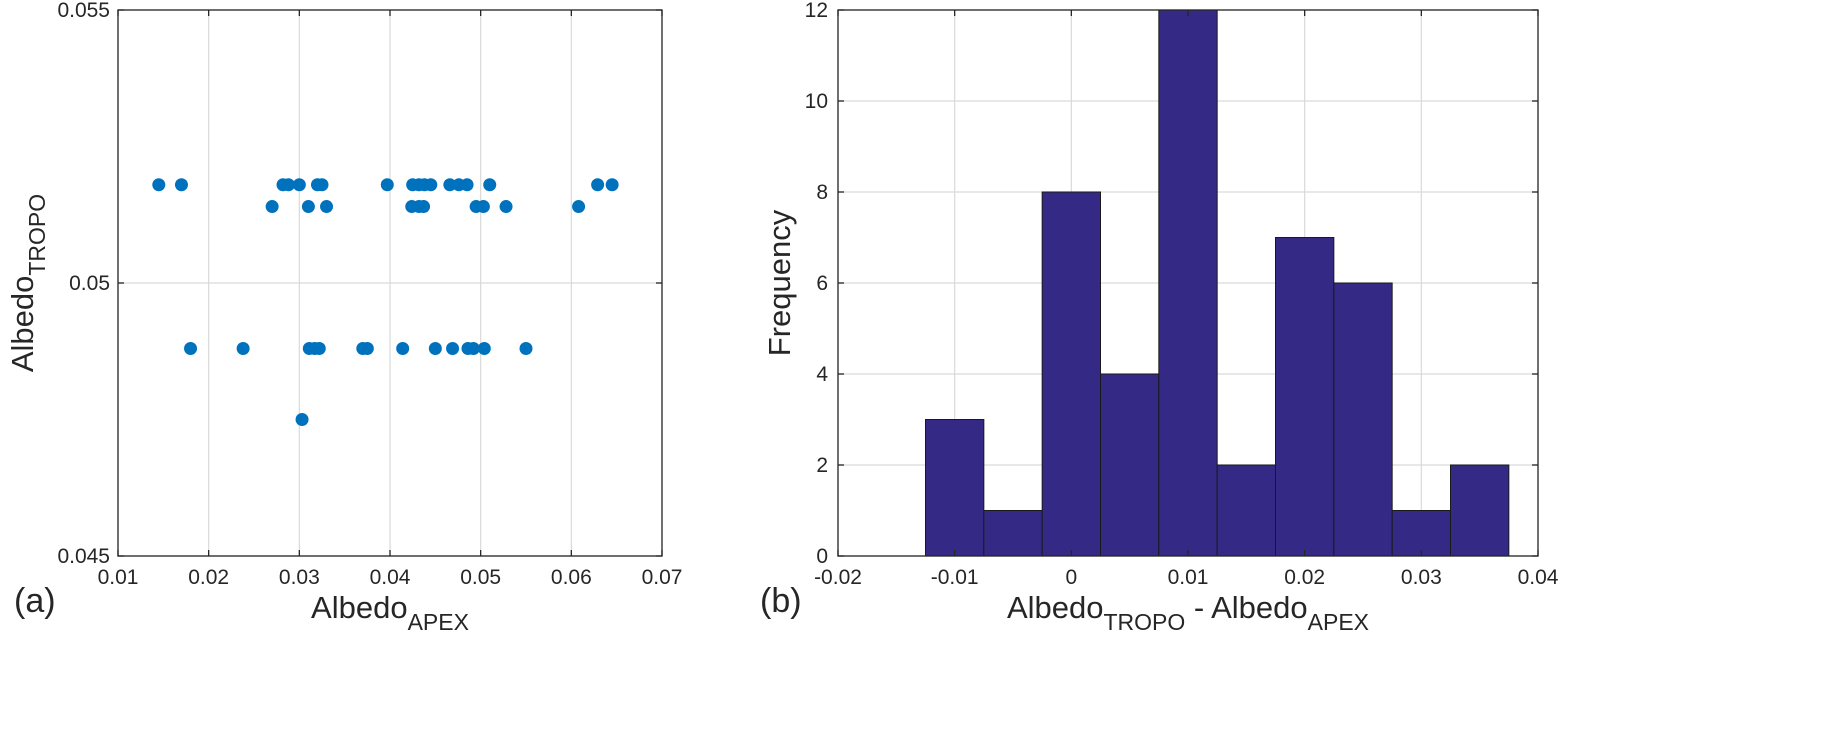 The image size is (1822, 737). What do you see at coordinates (822, 374) in the screenshot?
I see `histogram-y-tick-label: 4` at bounding box center [822, 374].